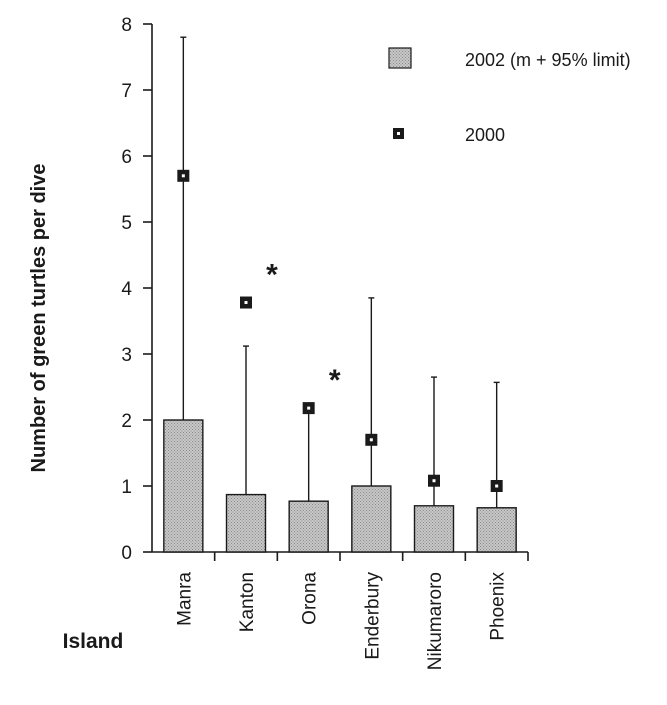 This screenshot has width=667, height=705. Describe the element at coordinates (126, 223) in the screenshot. I see `y-tick-label-5: 5` at that location.